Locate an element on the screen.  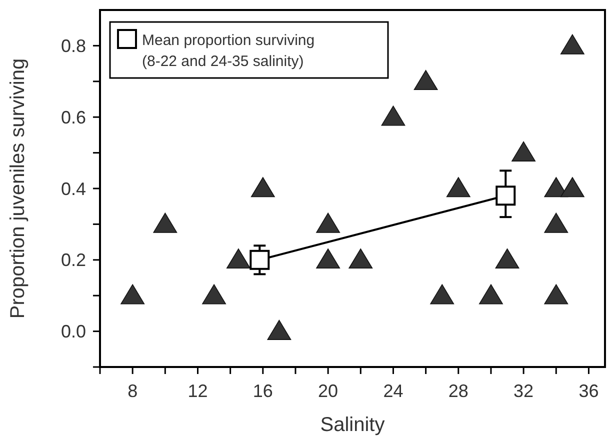
x-tick-label: 32 is located at coordinates (524, 391).